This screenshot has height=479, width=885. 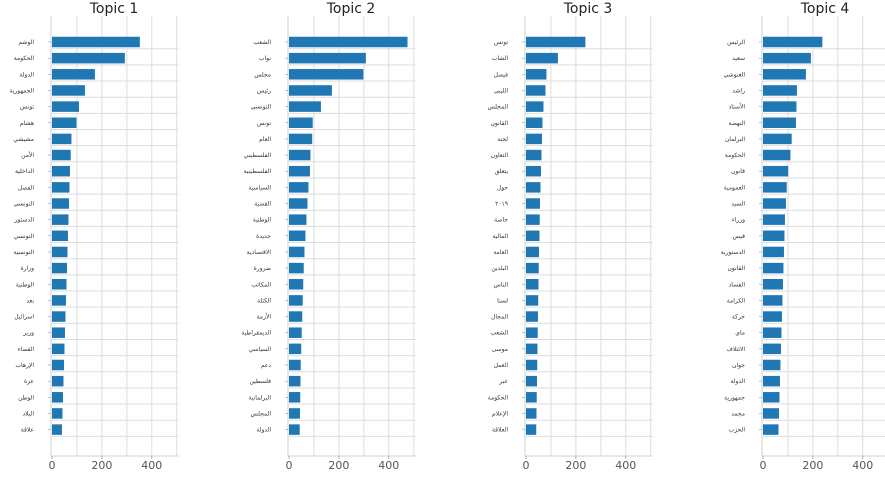 I want to click on y-tick-label: البرلمان, so click(x=735, y=139).